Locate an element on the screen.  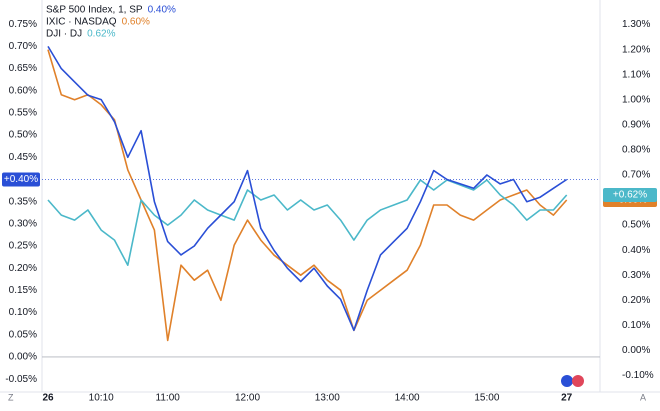
y2-tick-label: 0.70% is located at coordinates (636, 175).